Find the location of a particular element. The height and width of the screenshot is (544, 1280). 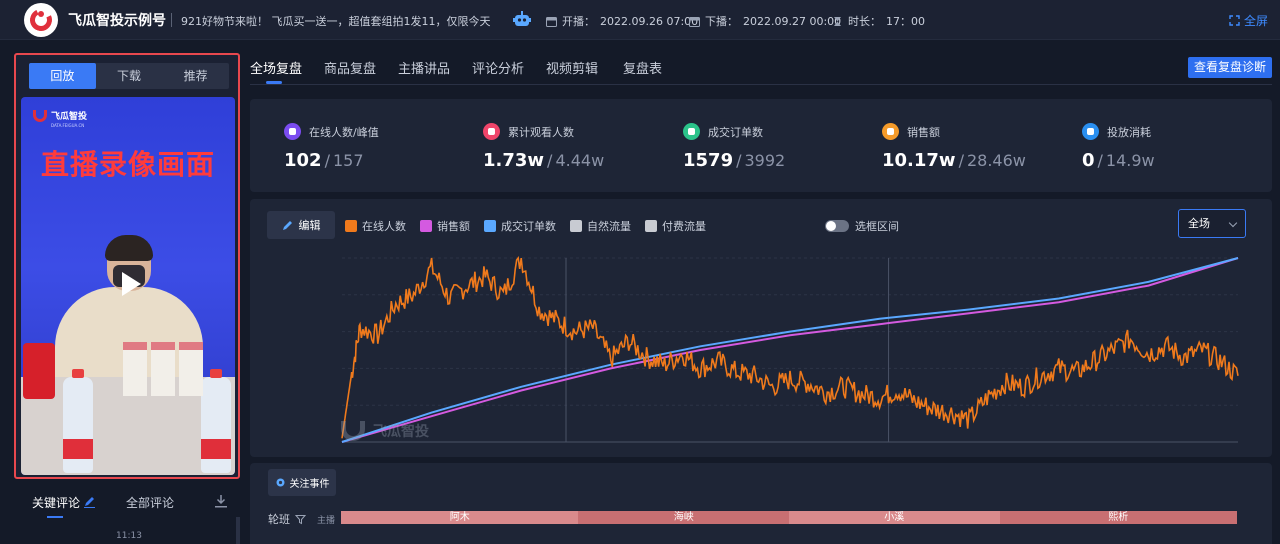

video-panel: 回放 下载 推荐 飞瓜智投 DATA.FEIGUA.CN 直播录像画面 is located at coordinates (127, 266).